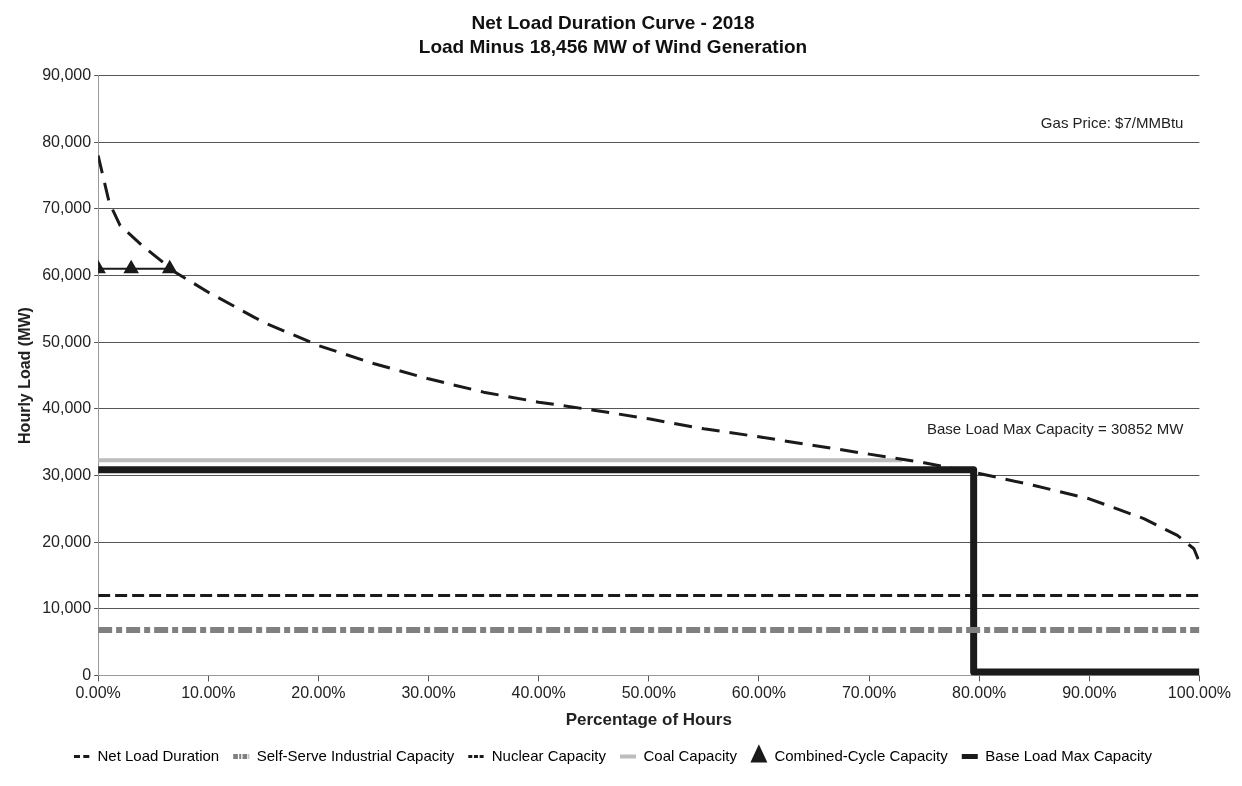  I want to click on annotation: Base Load Max Capacity = 30852 MW, so click(1056, 428).